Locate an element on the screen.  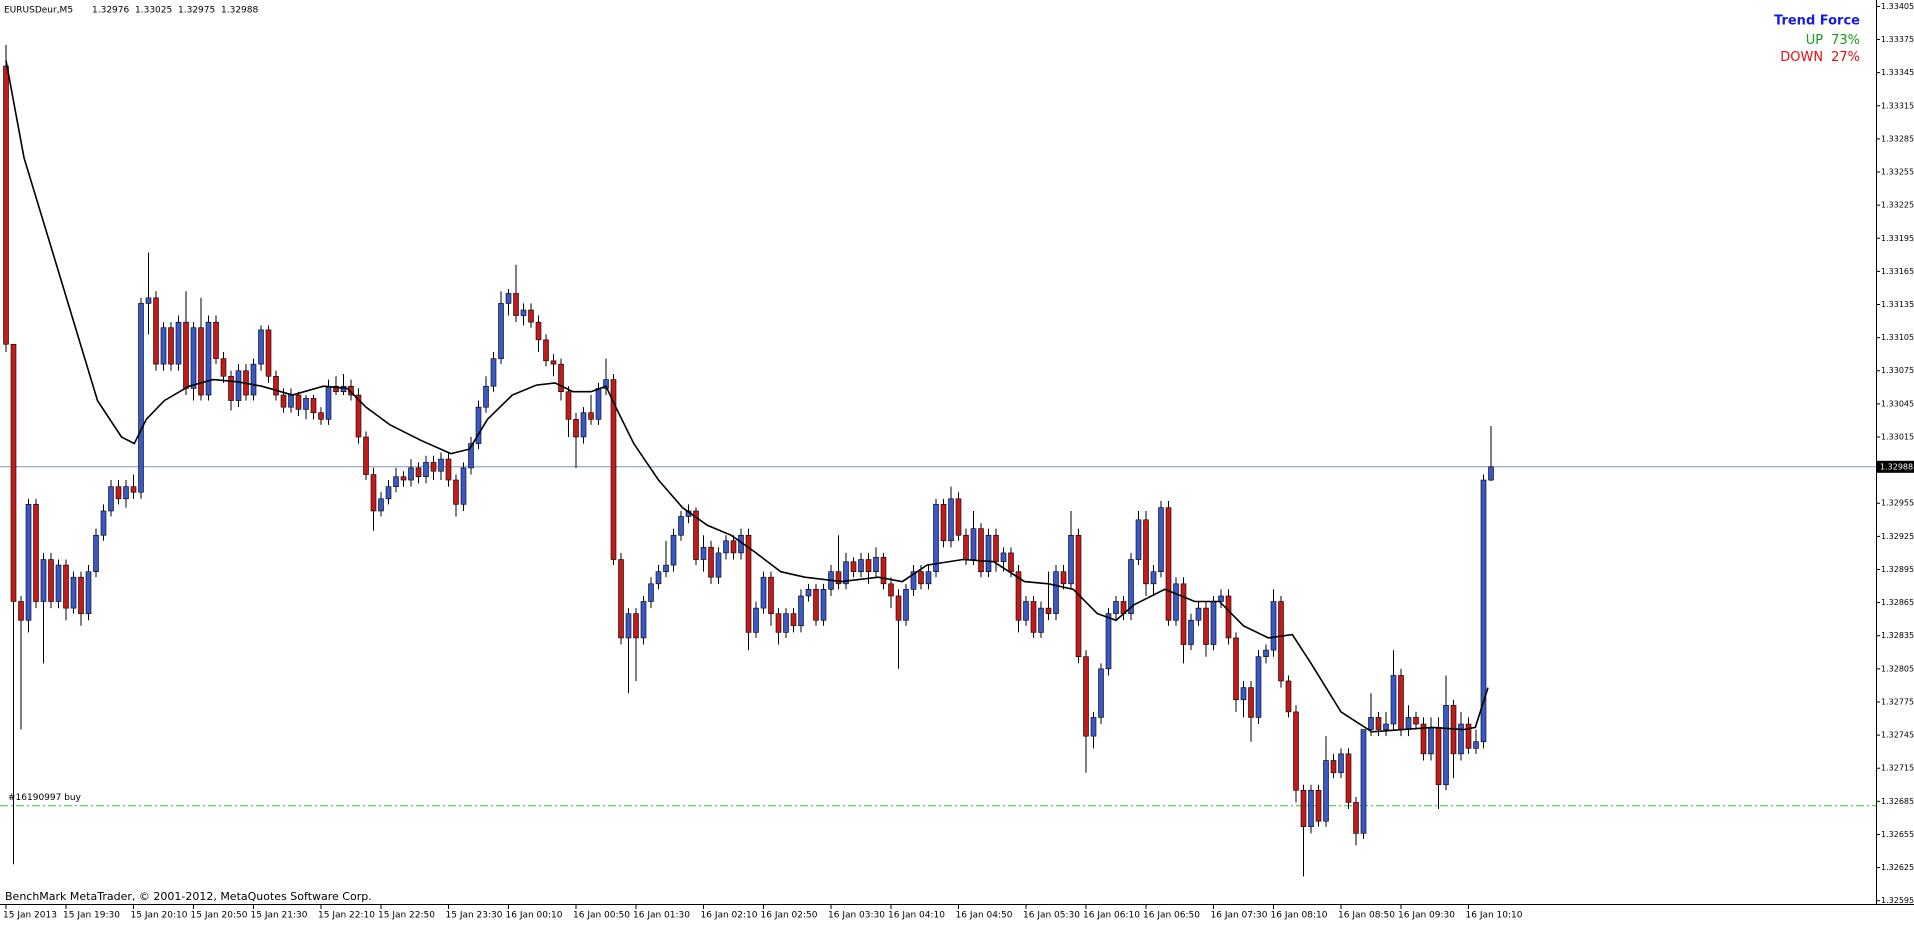
last-high: 1.33025 is located at coordinates (153, 11).